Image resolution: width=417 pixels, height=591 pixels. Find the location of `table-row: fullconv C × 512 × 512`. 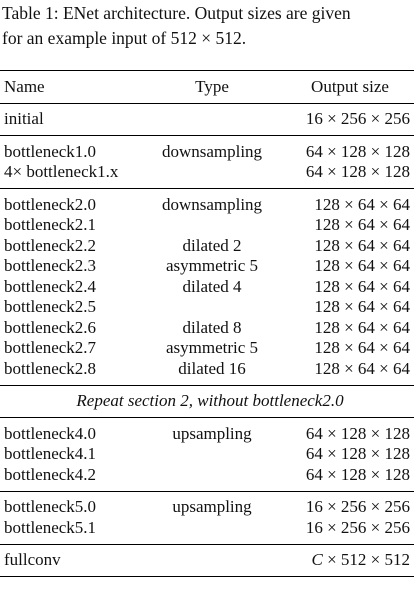

table-row: fullconv C × 512 × 512 is located at coordinates (207, 560).